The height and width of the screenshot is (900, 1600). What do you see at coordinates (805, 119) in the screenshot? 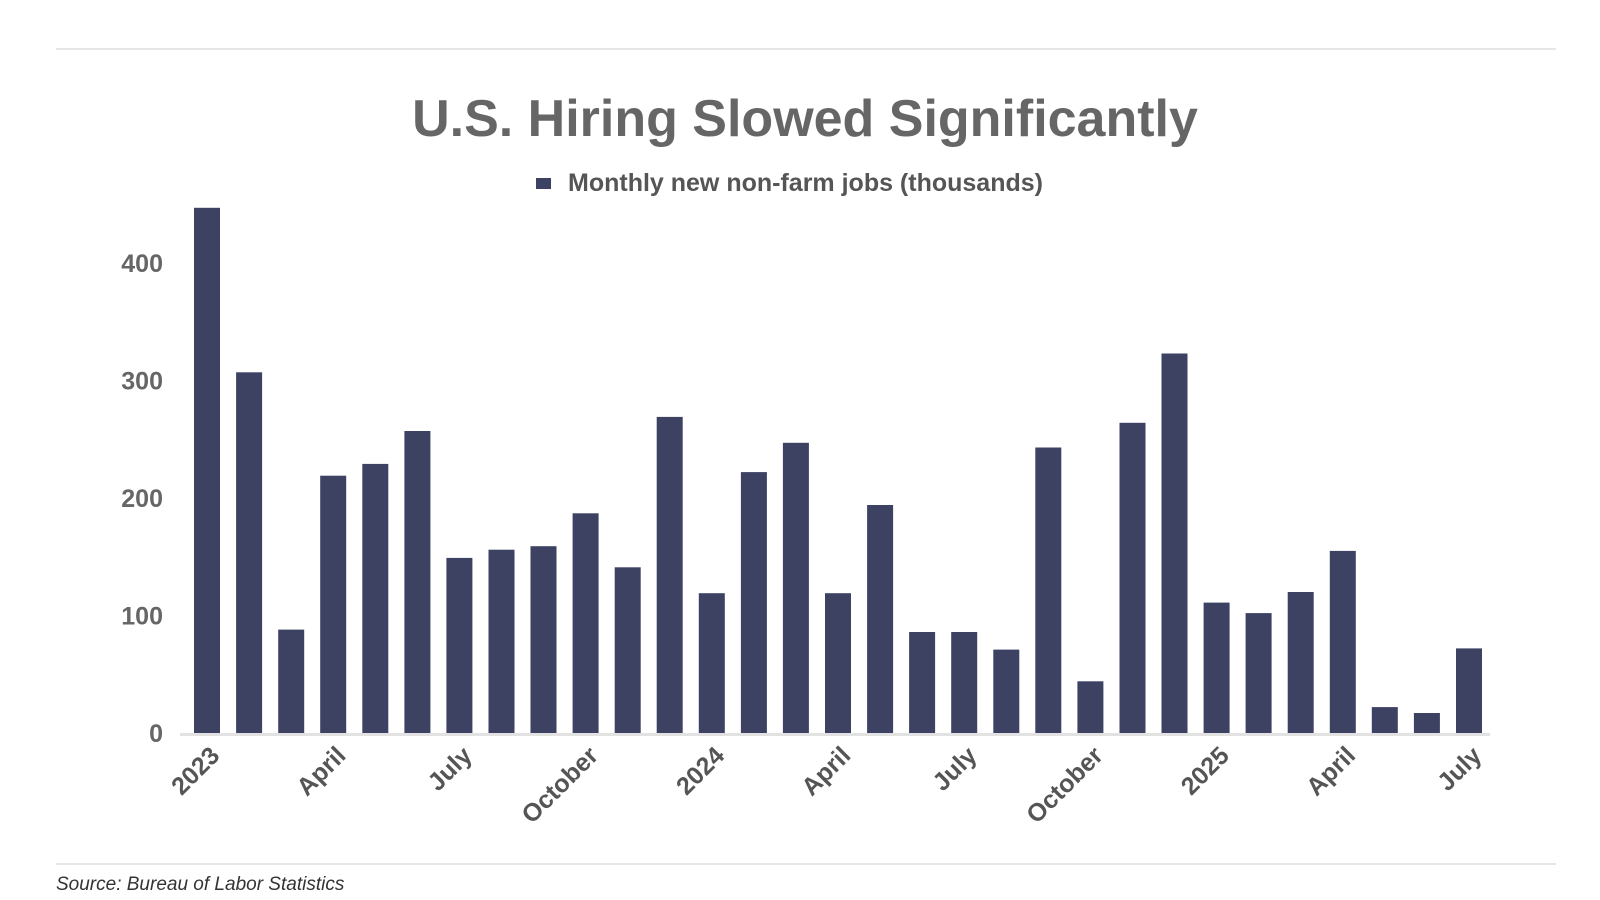
I see `chart-title: U.S. Hiring Slowed Significantly` at bounding box center [805, 119].